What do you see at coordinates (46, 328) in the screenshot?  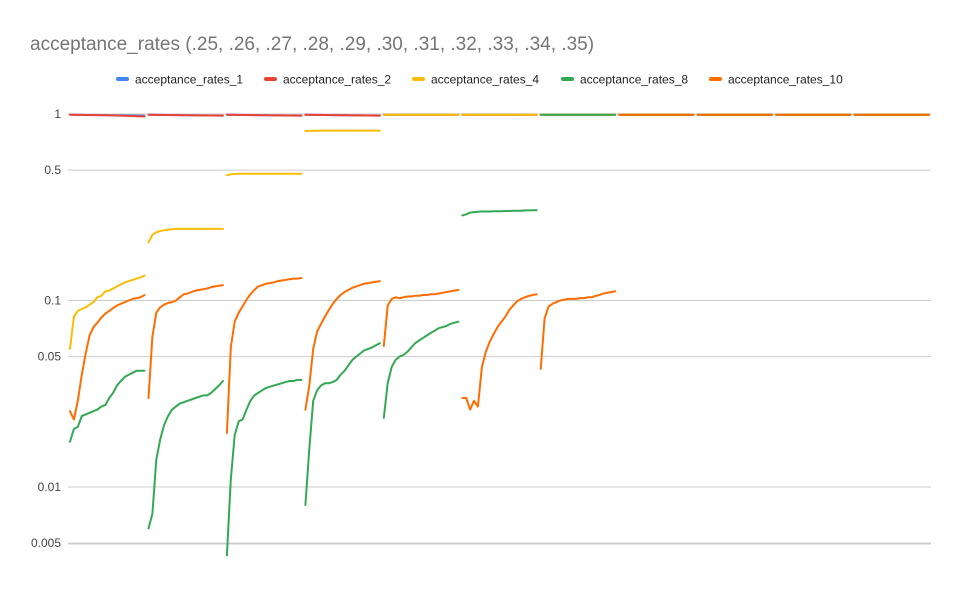 I see `y-axis-ticks: 1 0.5 0.1 0.05 0.01 0.005` at bounding box center [46, 328].